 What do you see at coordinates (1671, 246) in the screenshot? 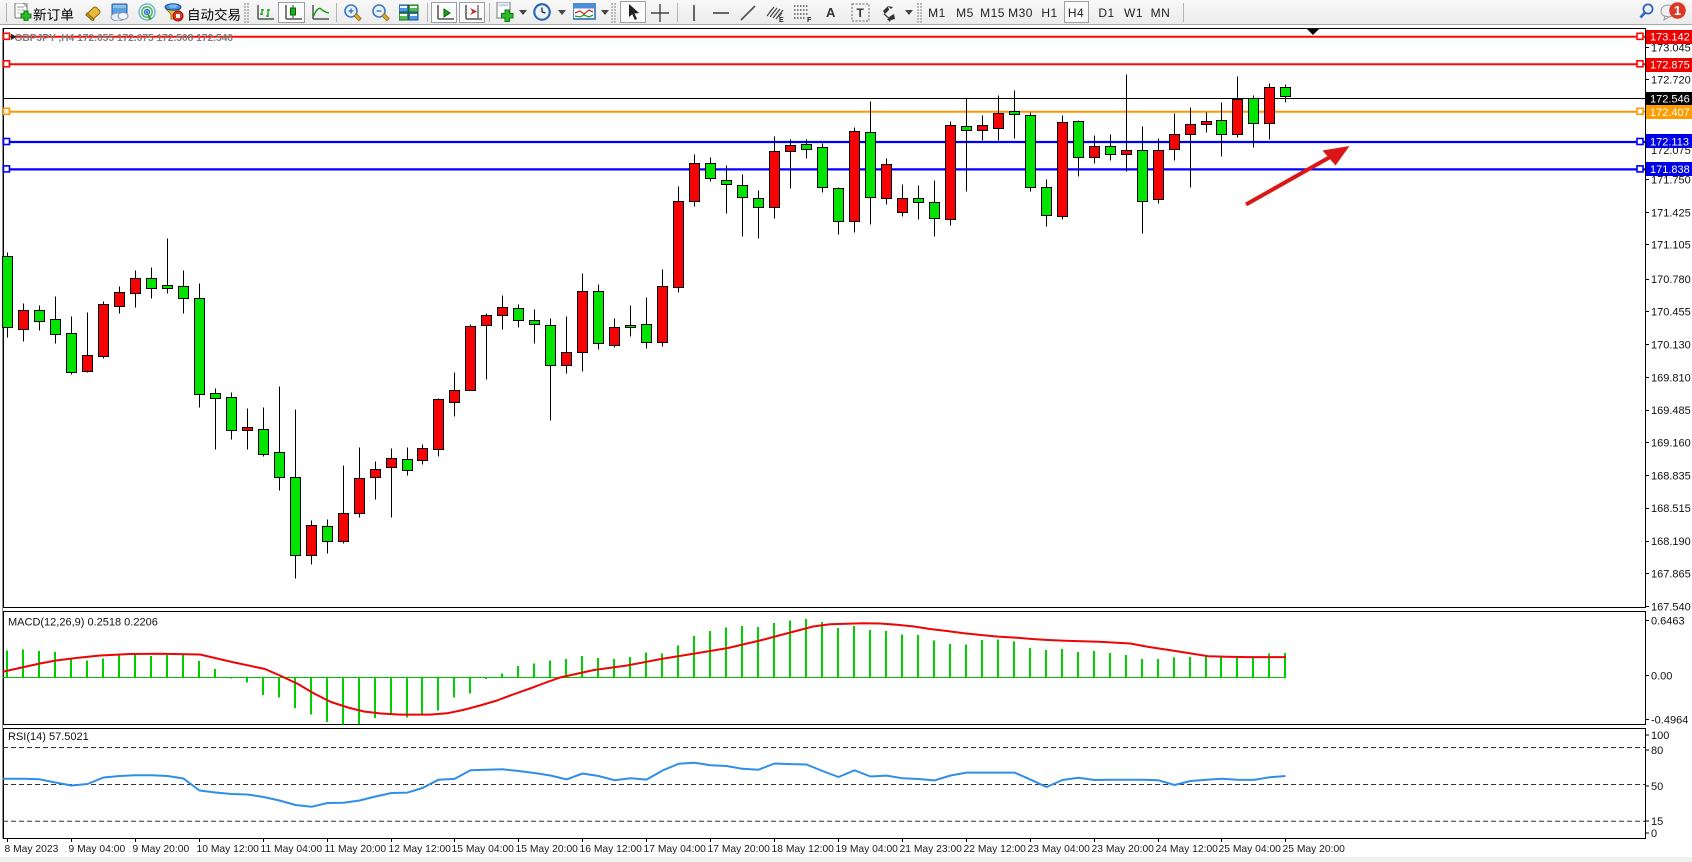
I see `svg-text: 171.105` at bounding box center [1671, 246].